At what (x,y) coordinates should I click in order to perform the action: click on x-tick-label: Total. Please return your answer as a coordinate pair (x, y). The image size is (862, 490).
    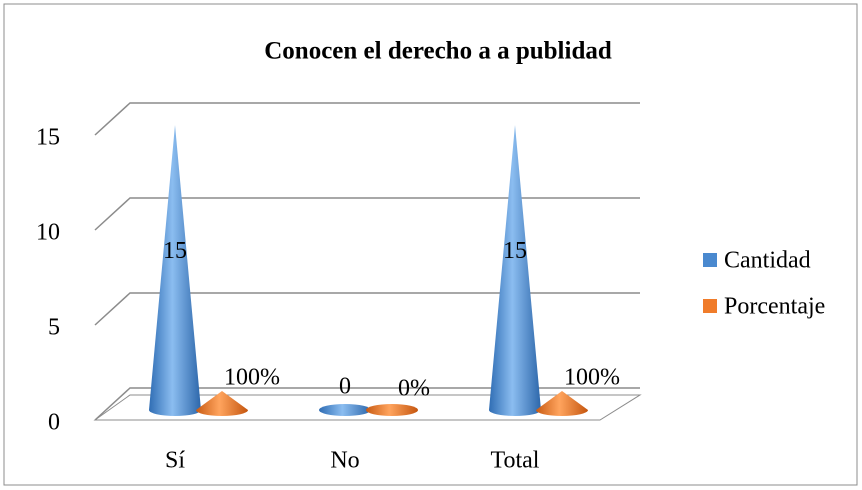
    Looking at the image, I should click on (515, 461).